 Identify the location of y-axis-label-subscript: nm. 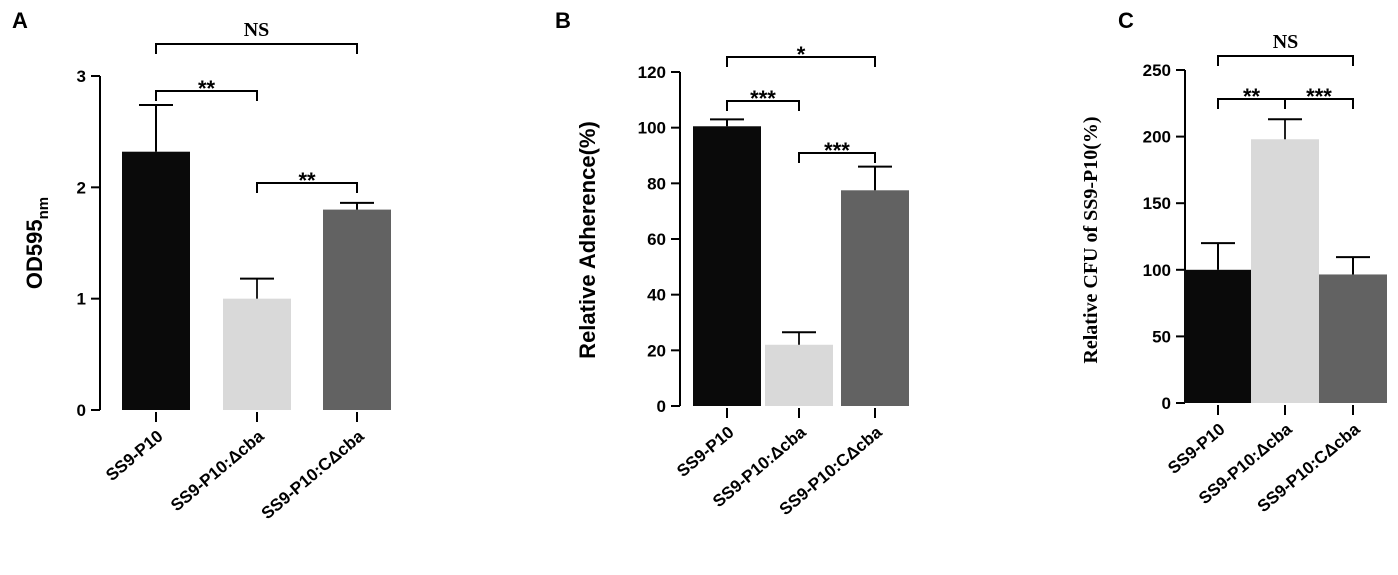
(43, 208).